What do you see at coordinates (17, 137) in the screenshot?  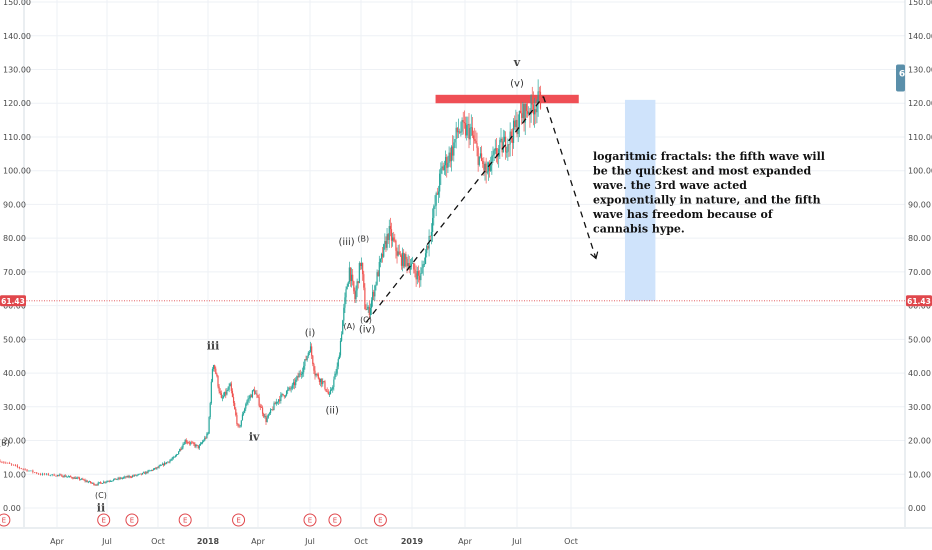 I see `left-axis-tick: 110.00` at bounding box center [17, 137].